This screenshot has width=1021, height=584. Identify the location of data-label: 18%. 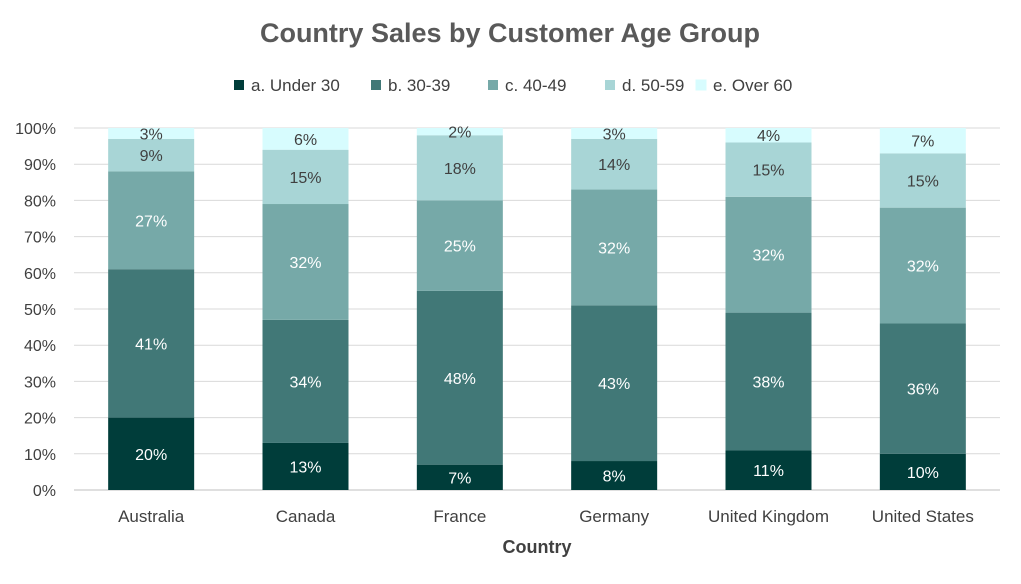
(460, 169).